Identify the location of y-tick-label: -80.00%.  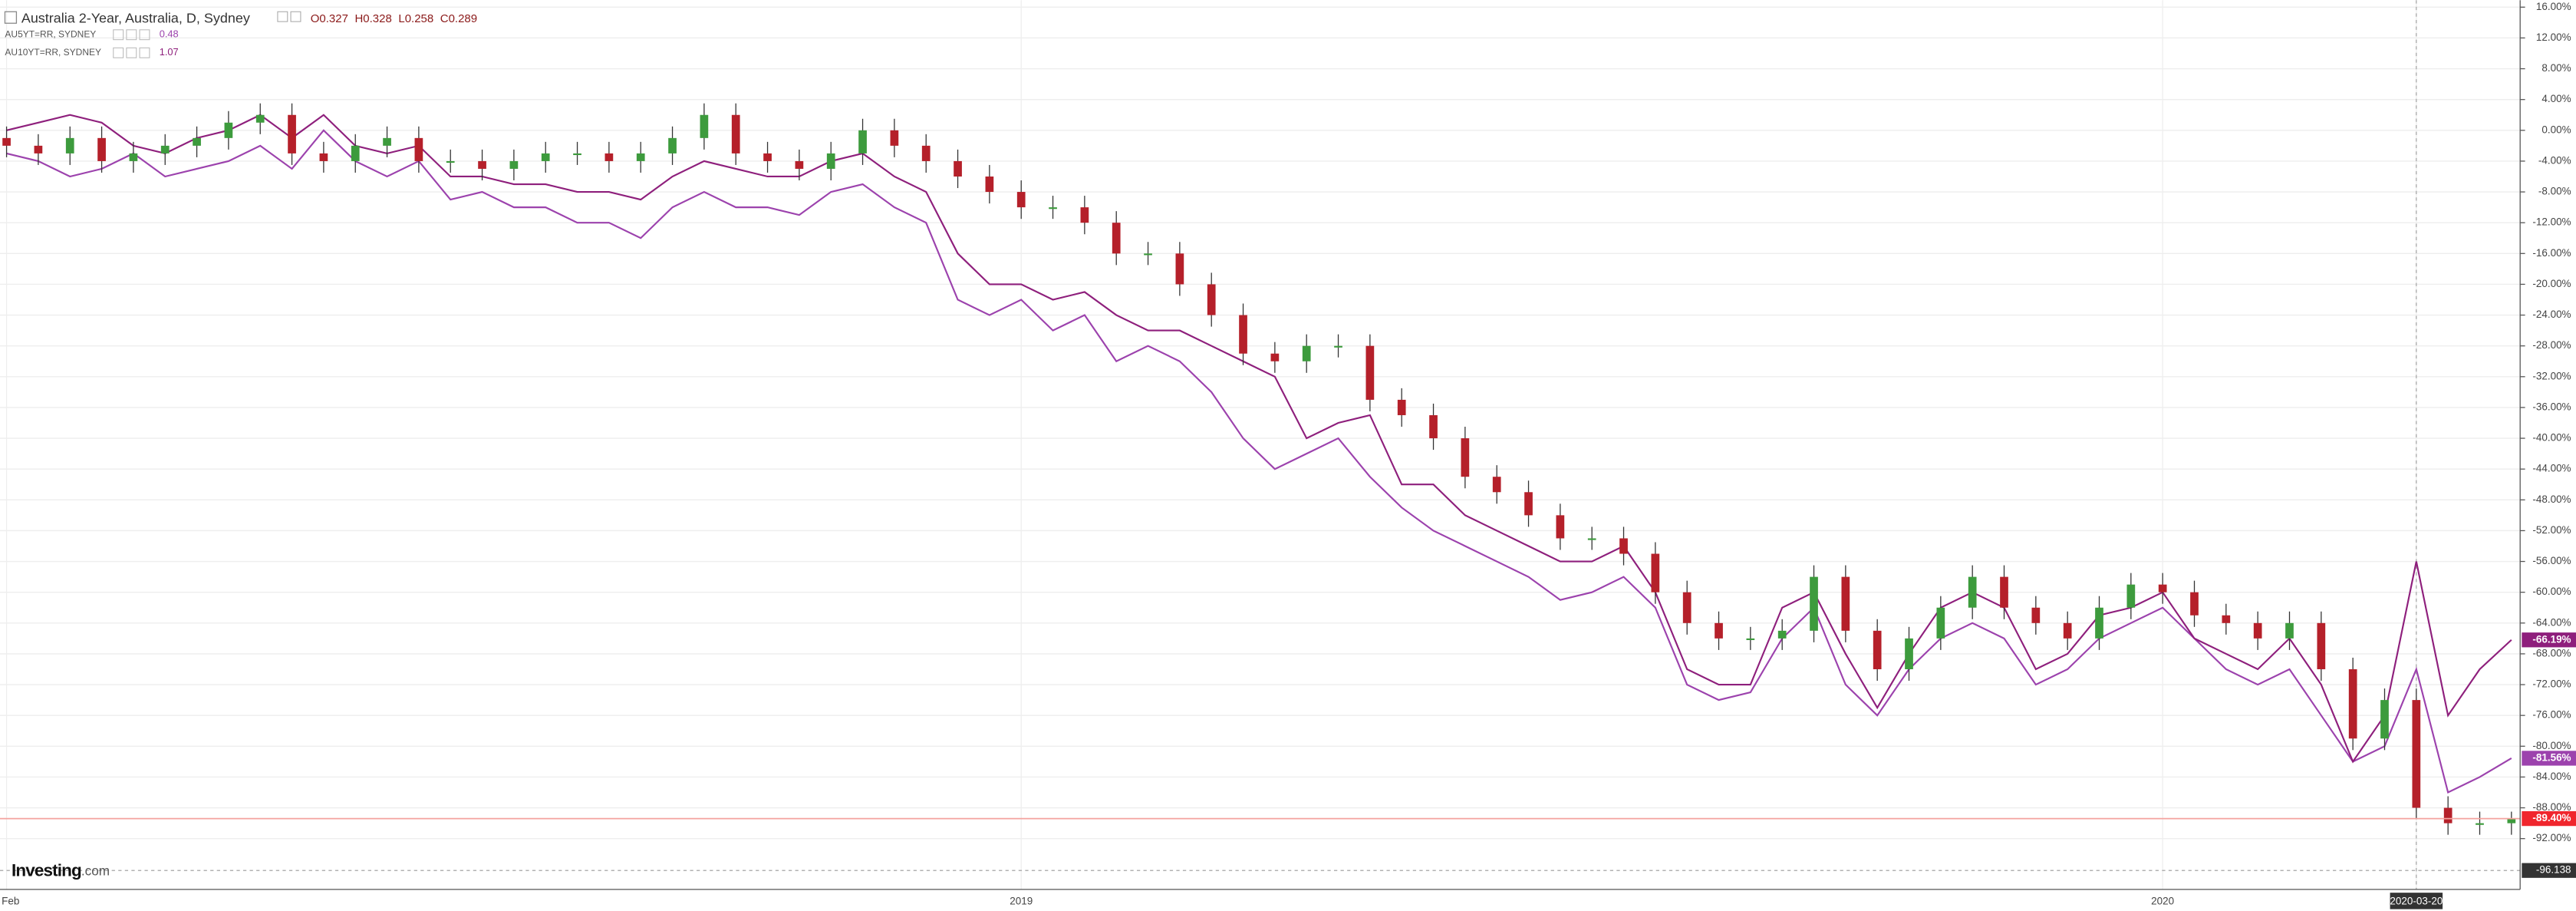
(2551, 745).